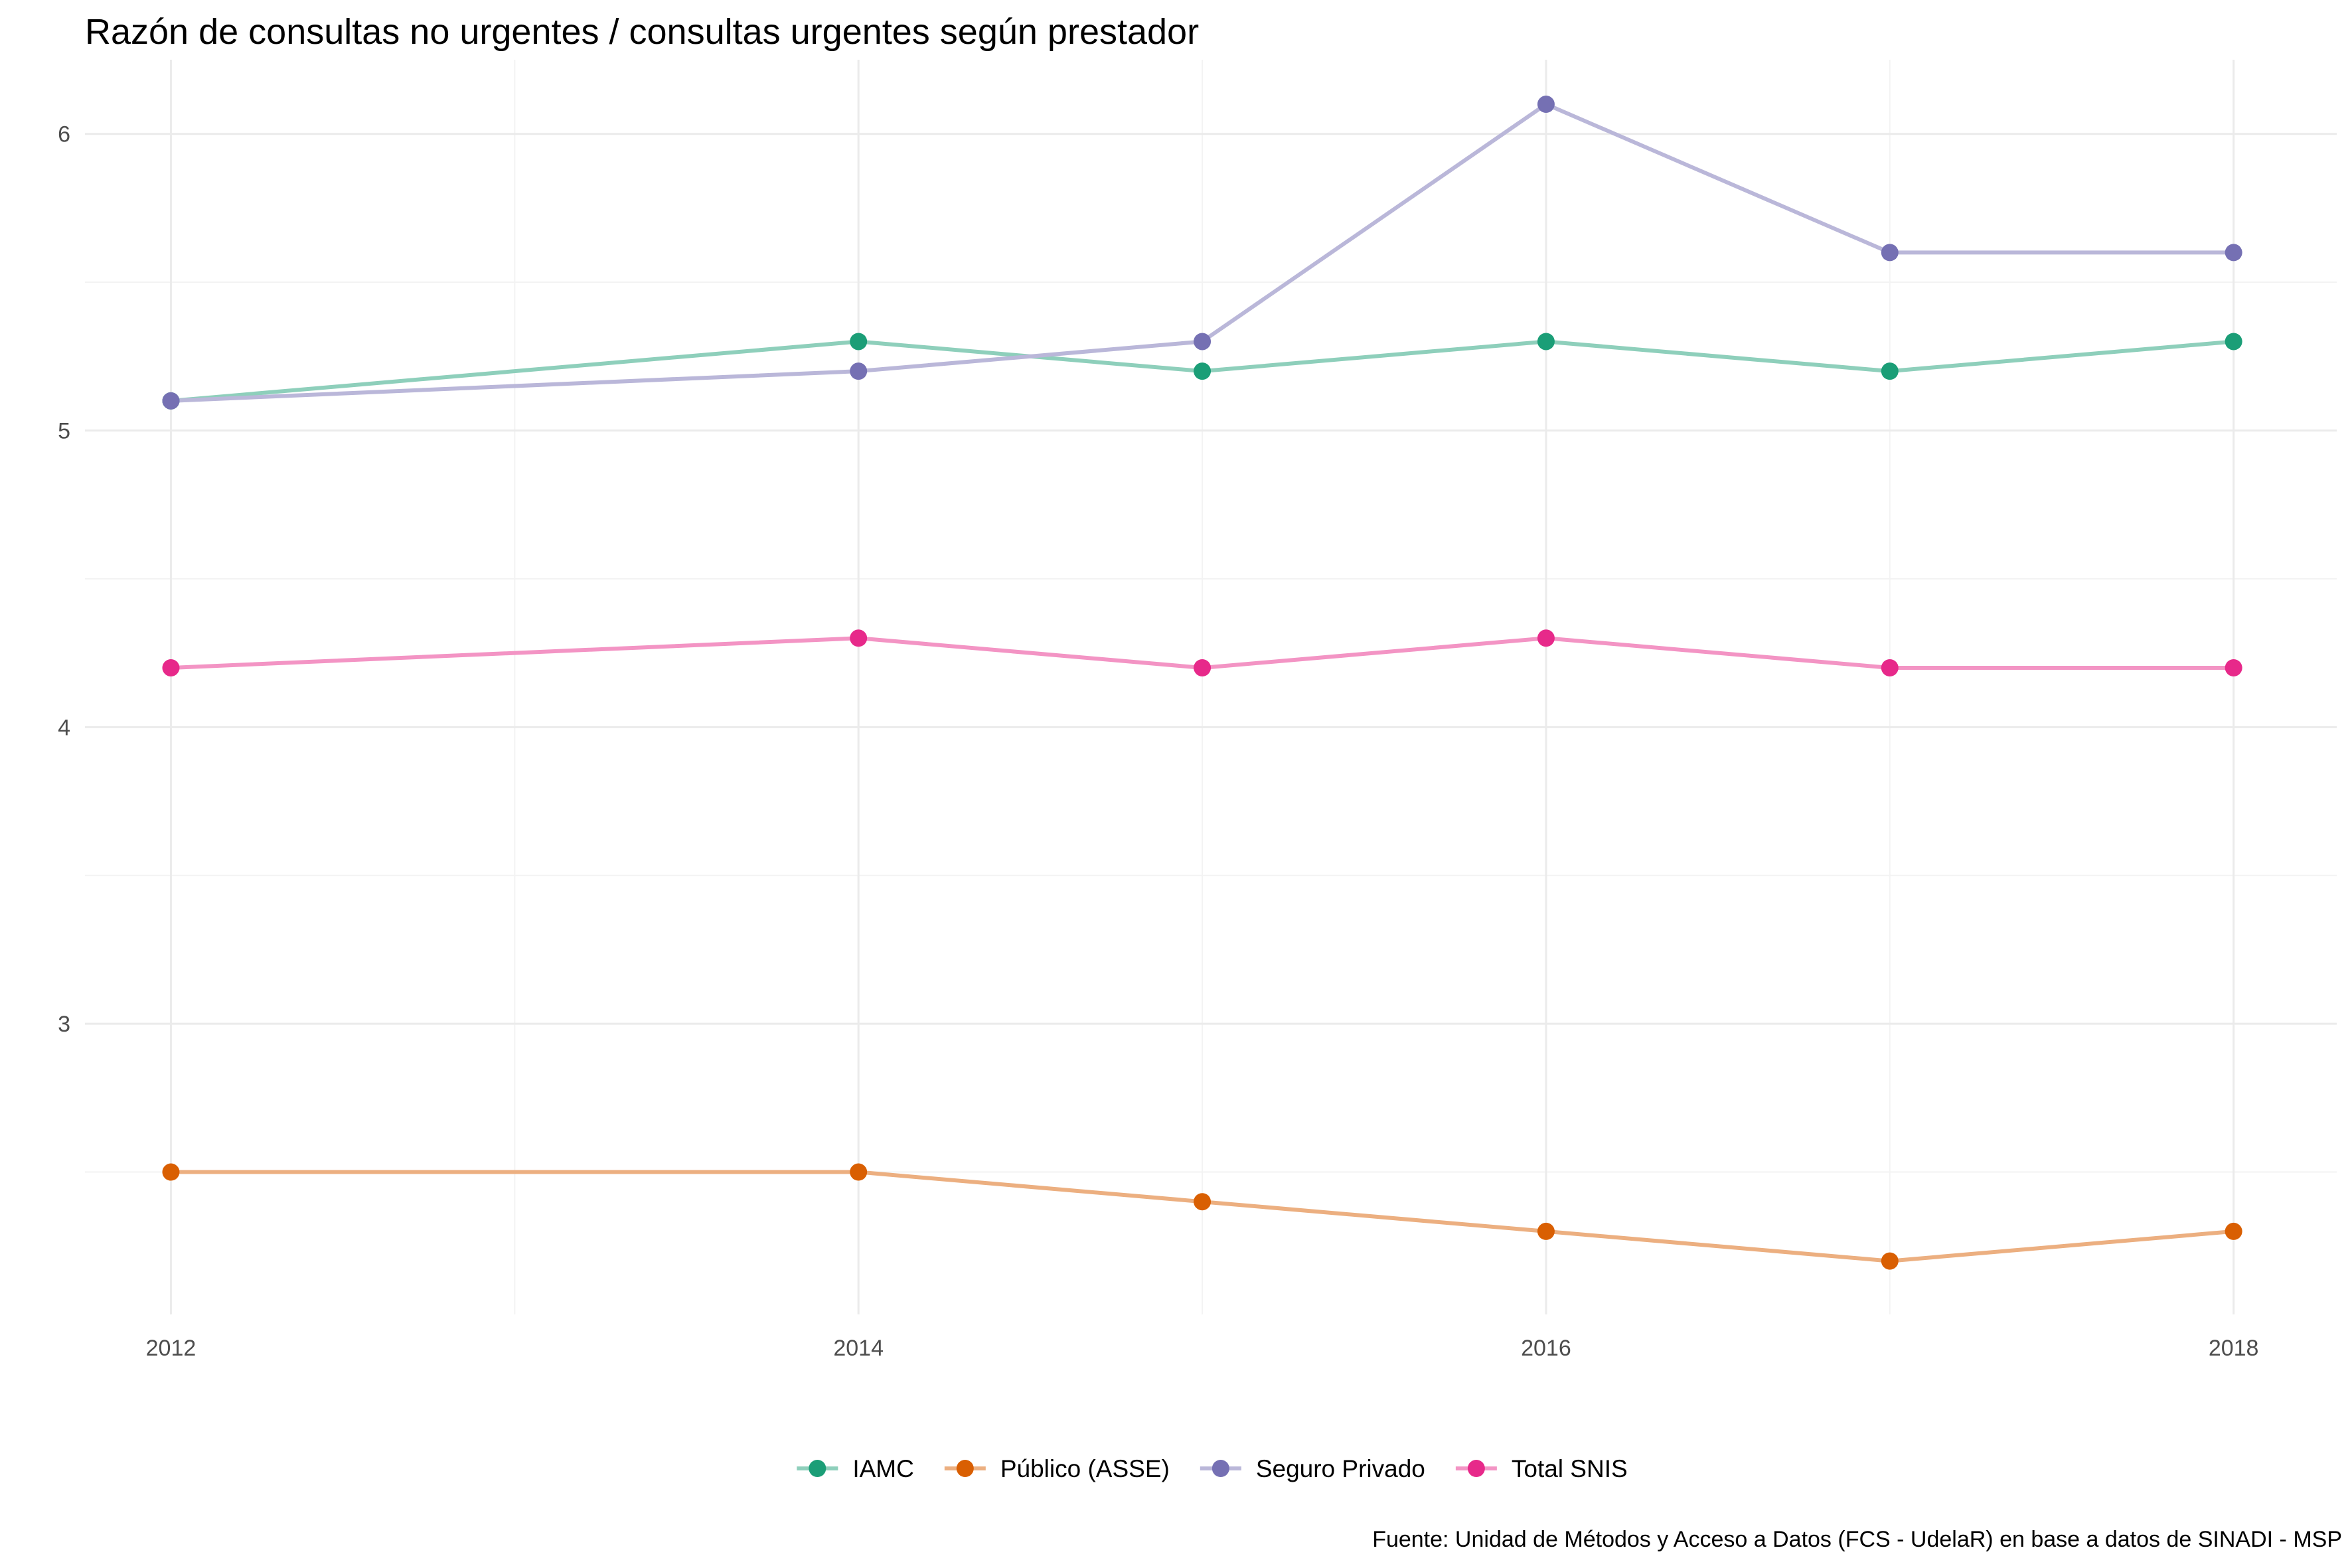 Image resolution: width=2352 pixels, height=1568 pixels. Describe the element at coordinates (64, 728) in the screenshot. I see `y-tick-label: 4` at that location.